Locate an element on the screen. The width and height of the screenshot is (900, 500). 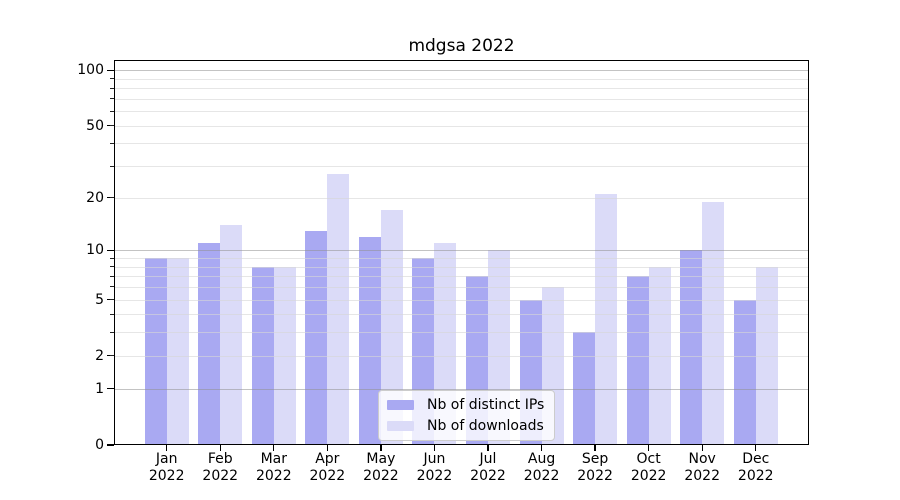
x-tick-label: Dec 2022 is located at coordinates (756, 468).